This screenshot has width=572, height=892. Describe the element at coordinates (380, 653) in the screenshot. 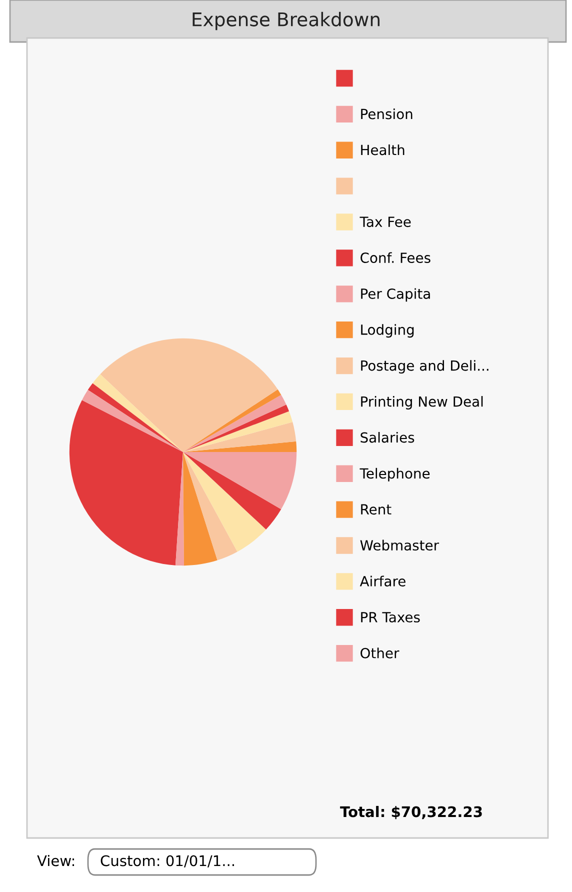

I see `legend-label: Other` at that location.